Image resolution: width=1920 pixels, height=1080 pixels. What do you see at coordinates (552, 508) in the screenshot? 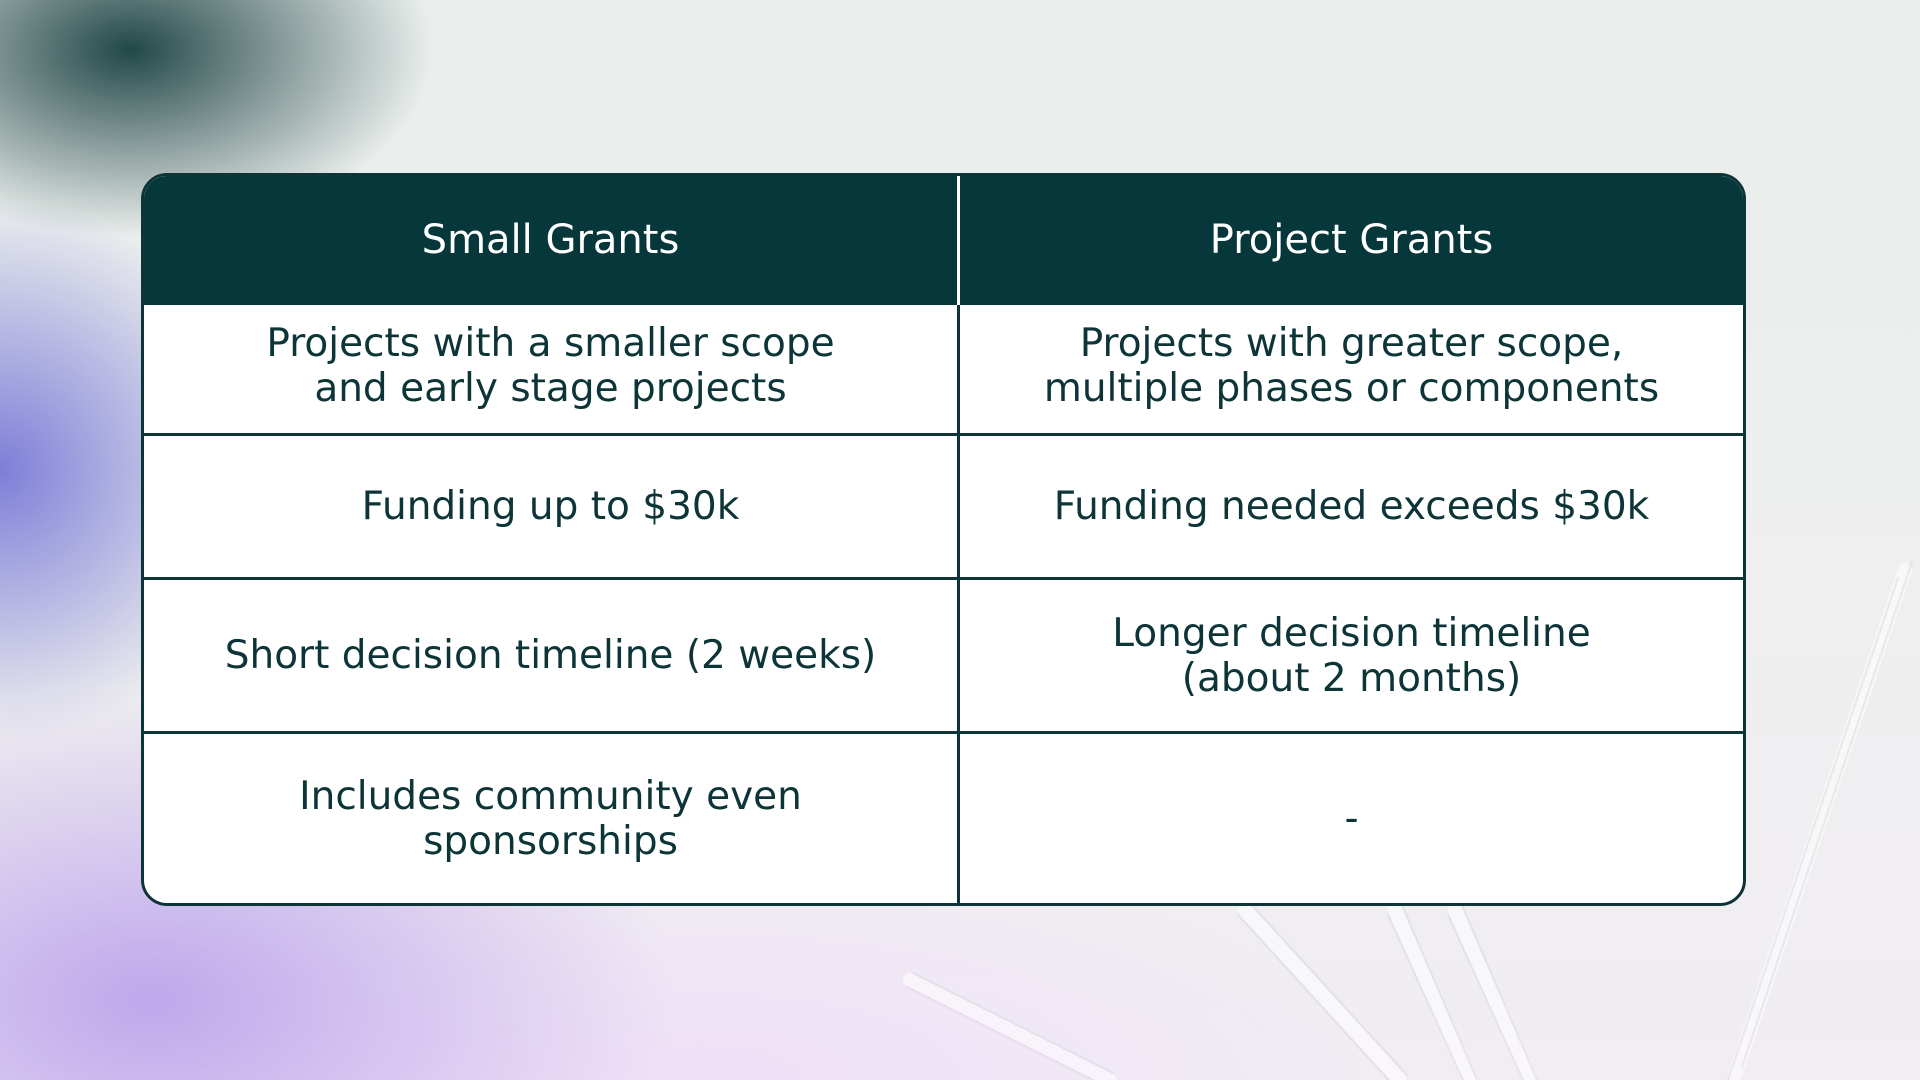
I see `small-grants-funding-cell: Funding up to $30k` at bounding box center [552, 508].